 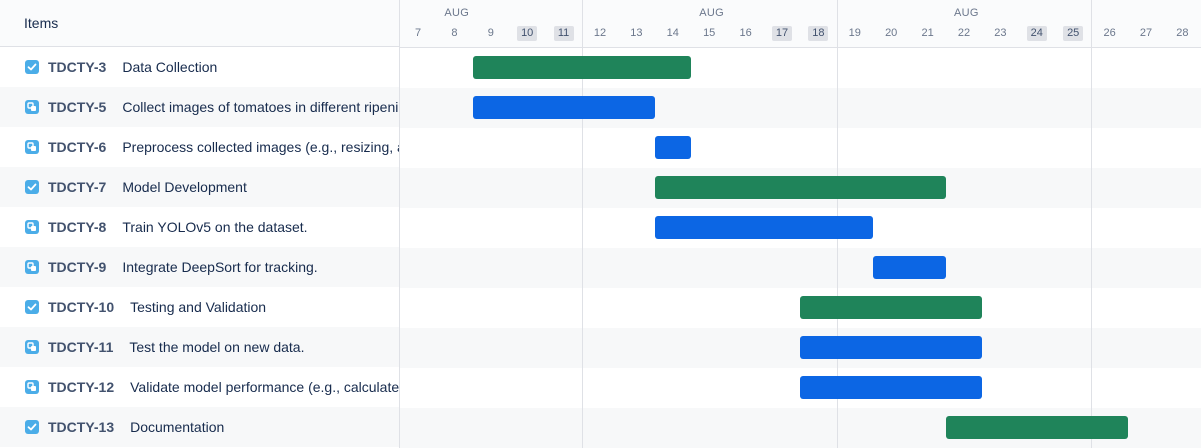 I want to click on item-row: TDCTY-8 Train YOLOv5 on the dataset., so click(x=199, y=227).